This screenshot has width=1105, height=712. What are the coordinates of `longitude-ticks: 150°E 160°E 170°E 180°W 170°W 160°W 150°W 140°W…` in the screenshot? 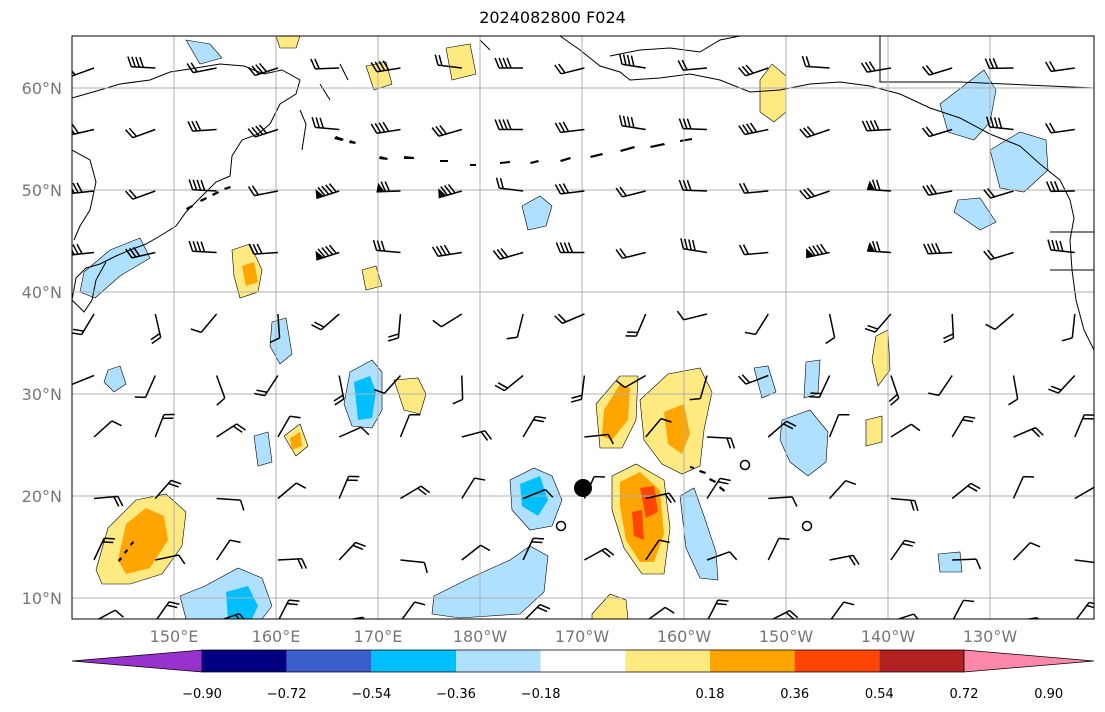 It's located at (584, 636).